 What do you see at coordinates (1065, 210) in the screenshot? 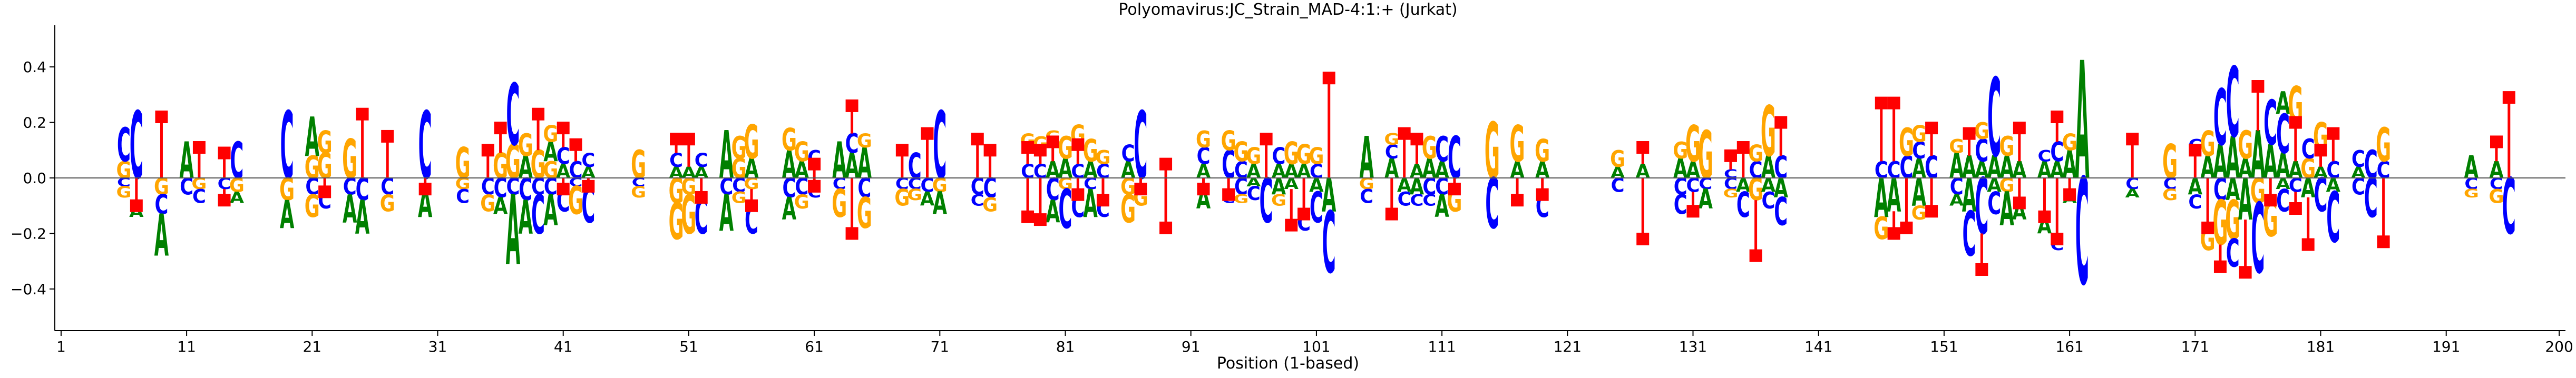
I see `logo-letter-pos-81-down-1: C` at bounding box center [1065, 210].